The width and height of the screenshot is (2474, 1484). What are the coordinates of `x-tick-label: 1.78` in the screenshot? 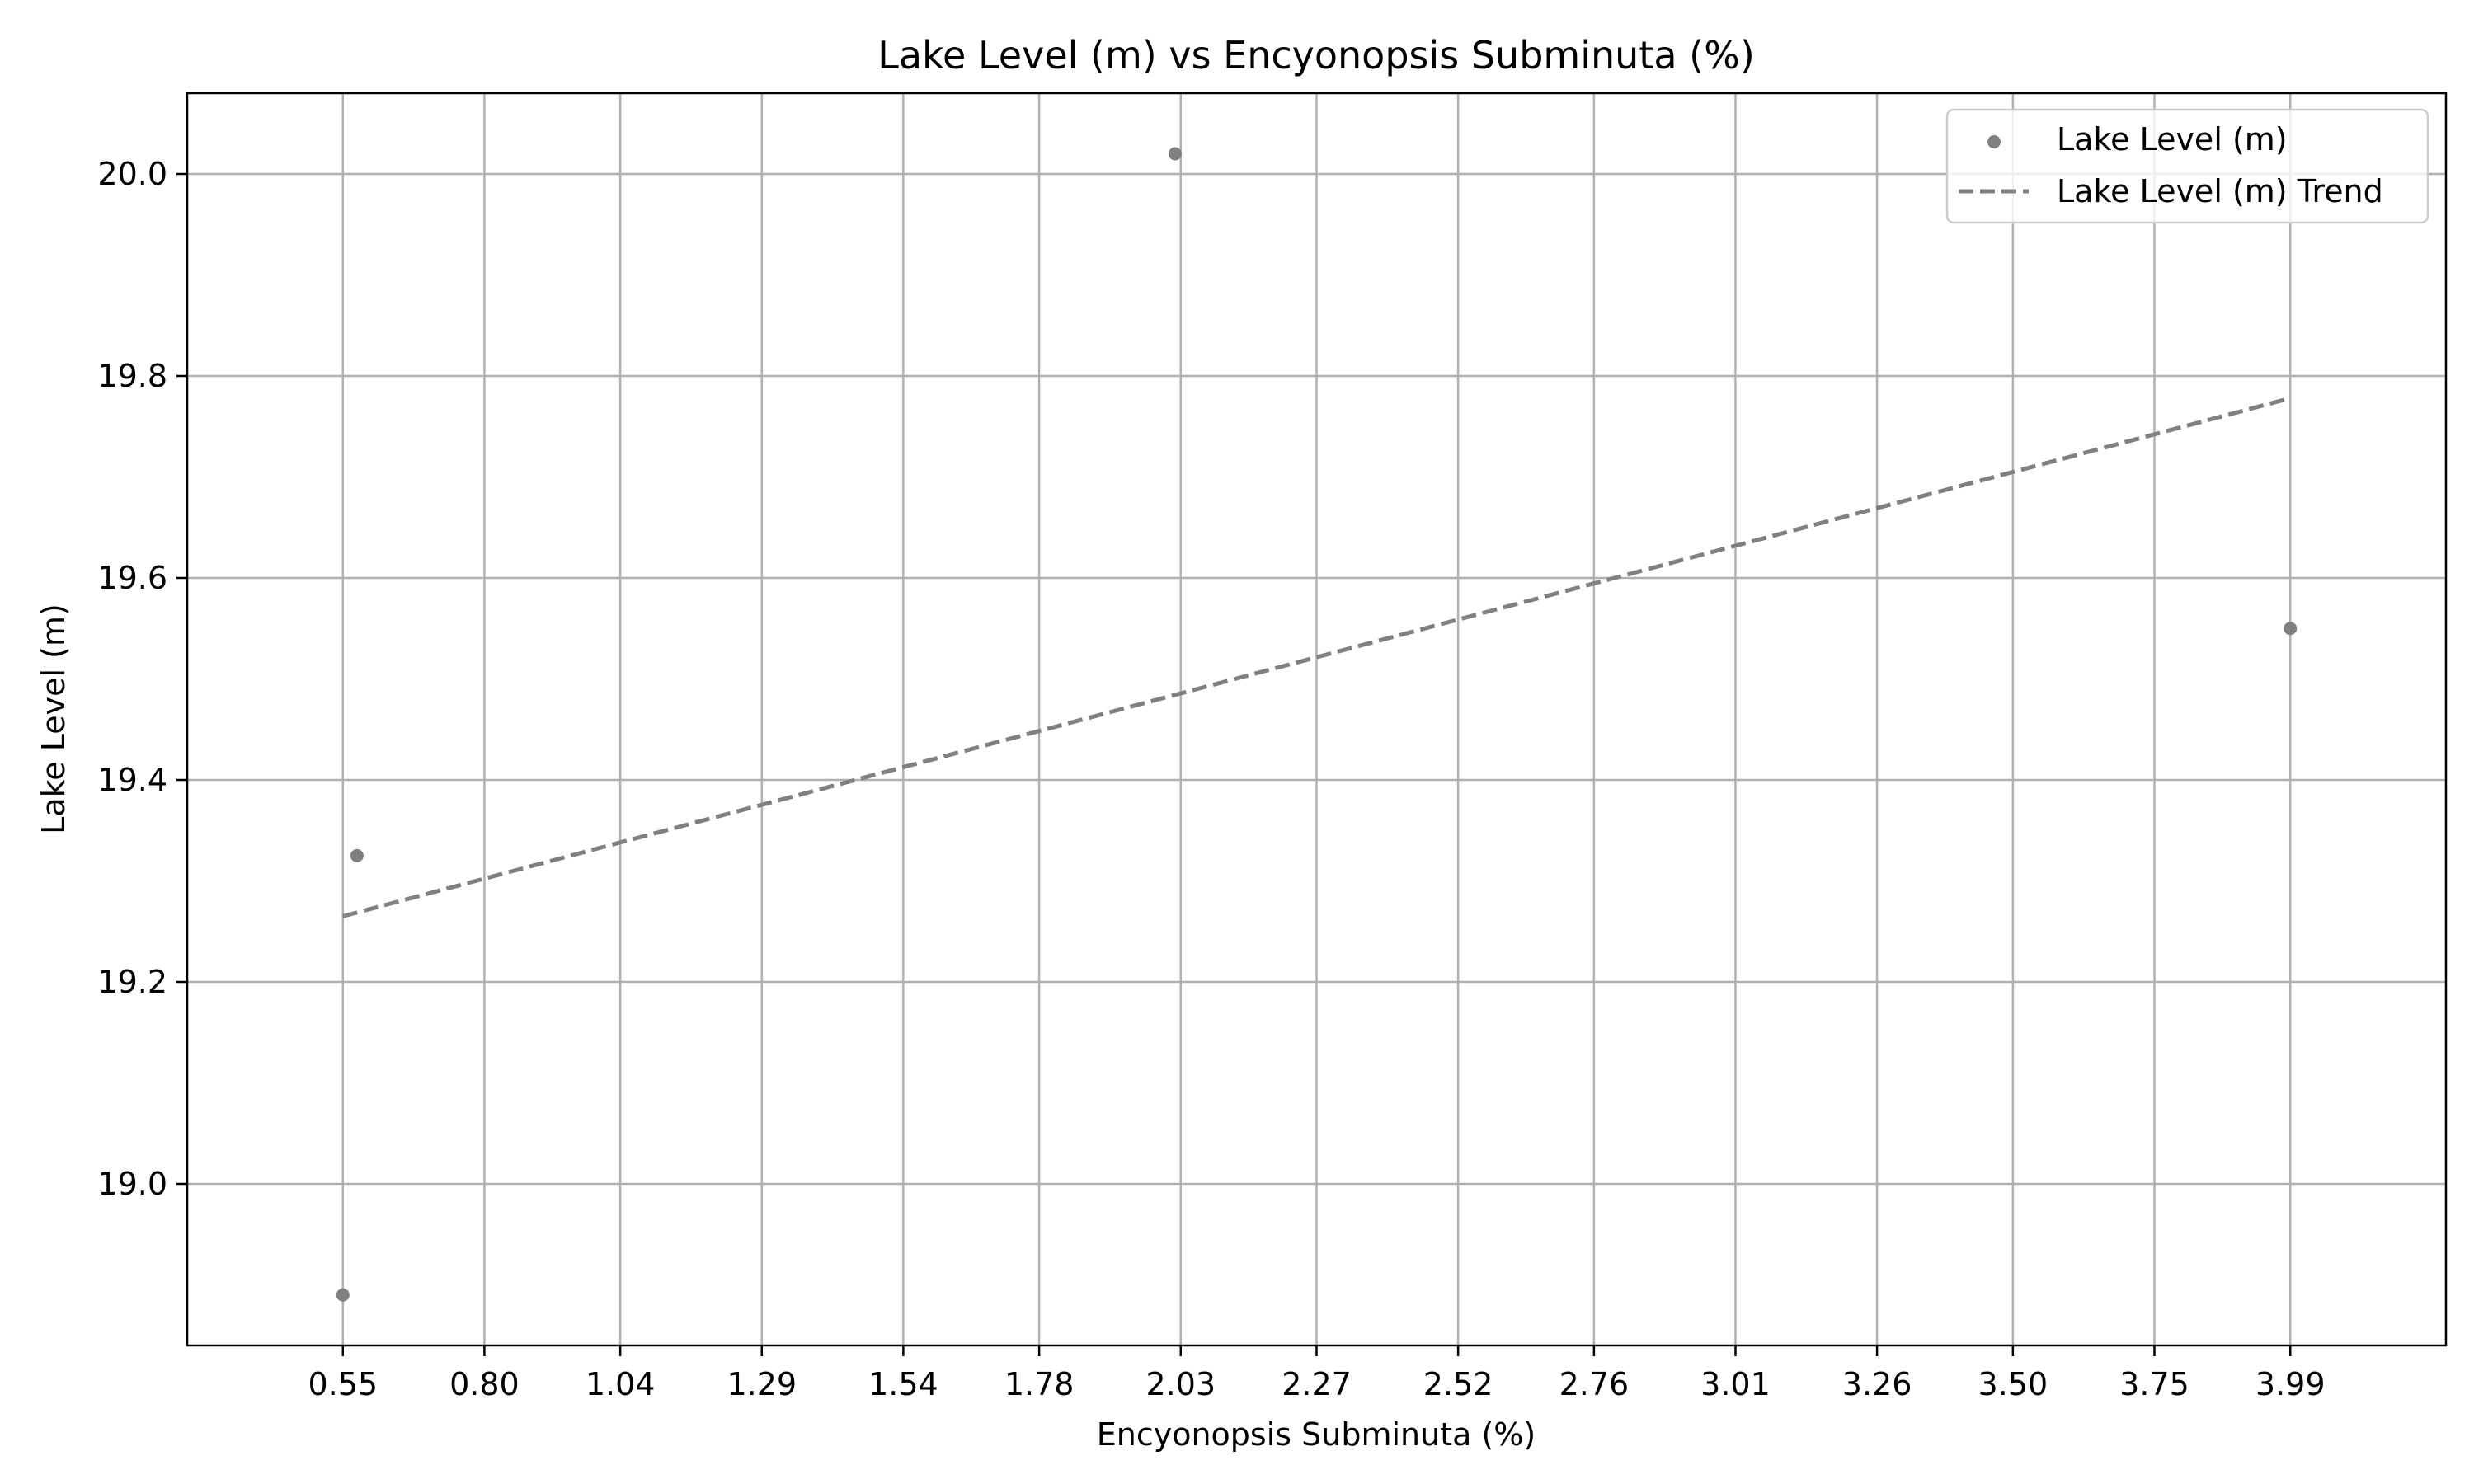 It's located at (1039, 1384).